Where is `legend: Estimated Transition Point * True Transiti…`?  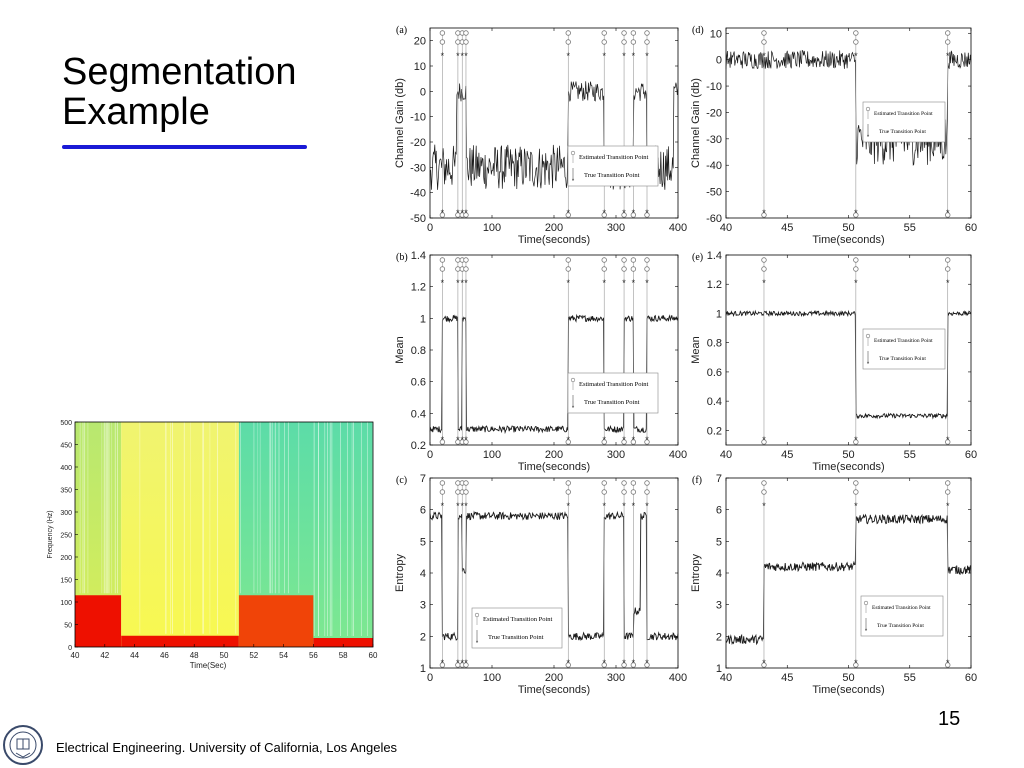 legend: Estimated Transition Point * True Transiti… is located at coordinates (517, 628).